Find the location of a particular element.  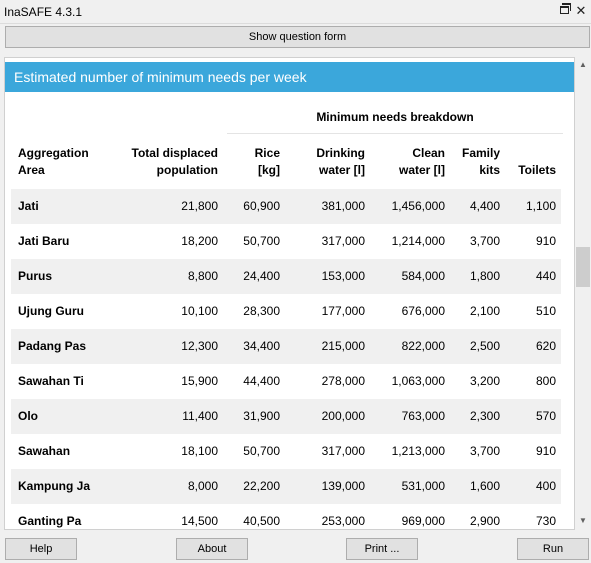

window-title: InaSAFE 4.3.1 is located at coordinates (43, 12).